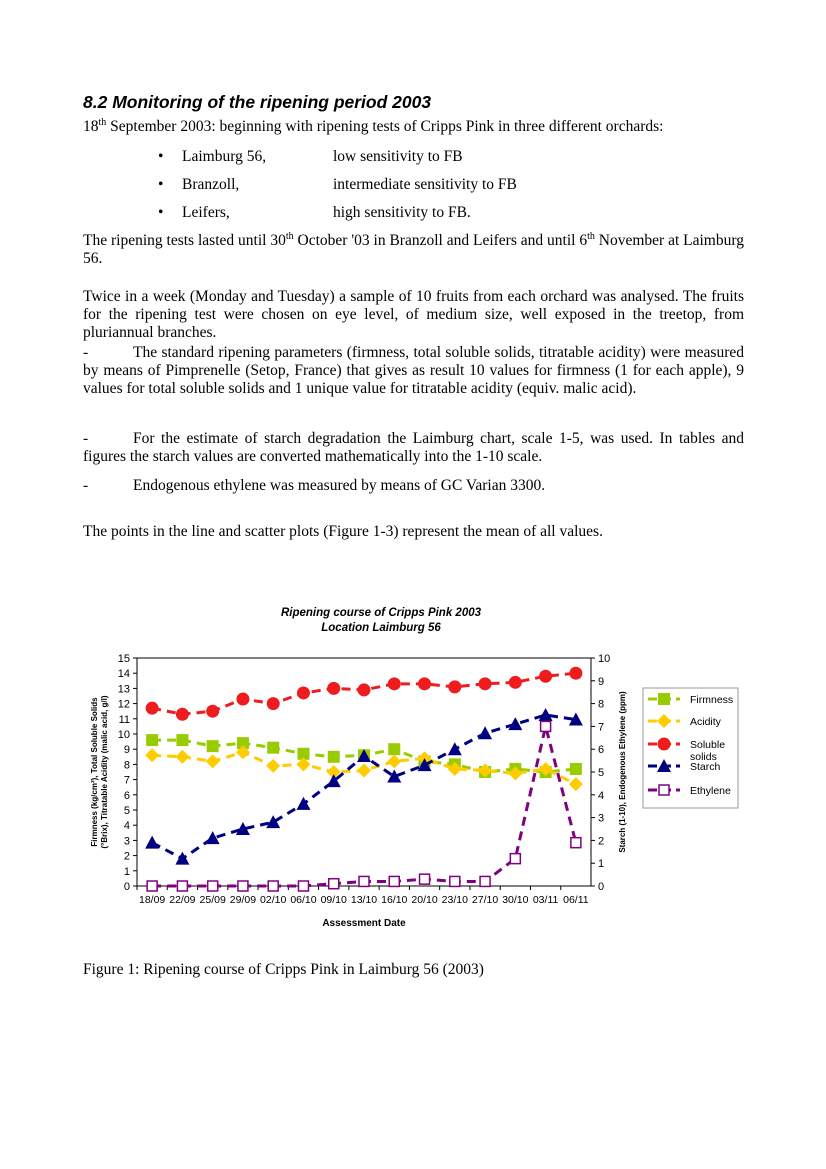 Image resolution: width=826 pixels, height=1169 pixels. Describe the element at coordinates (124, 705) in the screenshot. I see `y-tick-label: 12` at that location.